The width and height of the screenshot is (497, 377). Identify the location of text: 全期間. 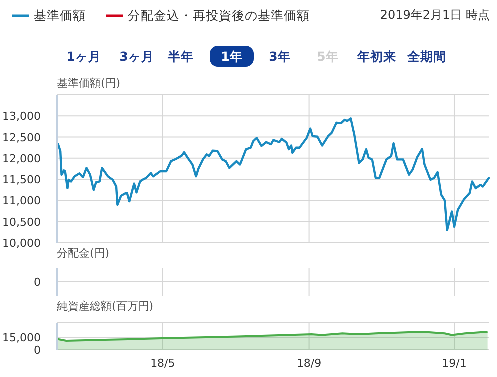
(426, 56).